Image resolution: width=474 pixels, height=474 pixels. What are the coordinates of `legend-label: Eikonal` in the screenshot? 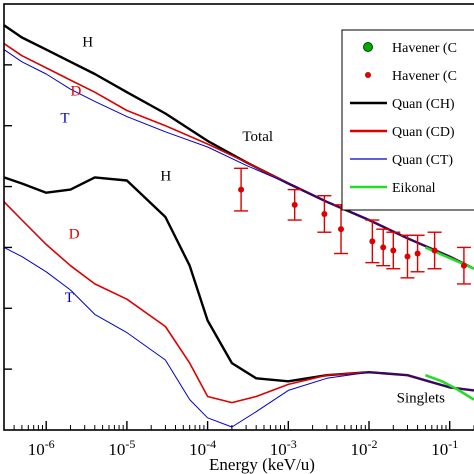 It's located at (414, 188).